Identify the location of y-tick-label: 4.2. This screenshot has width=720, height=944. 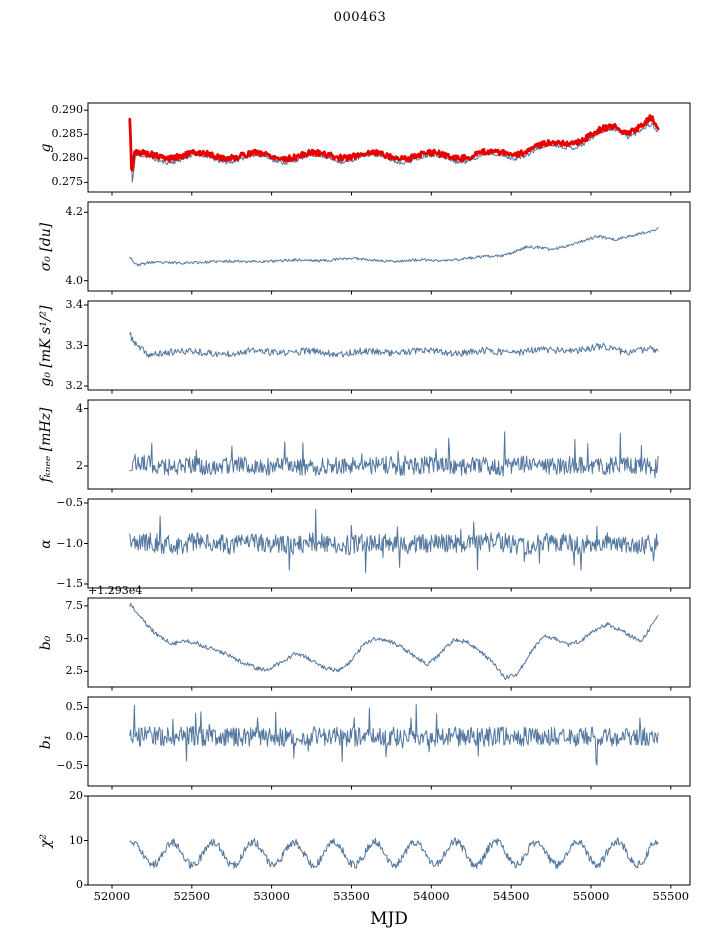
(74, 212).